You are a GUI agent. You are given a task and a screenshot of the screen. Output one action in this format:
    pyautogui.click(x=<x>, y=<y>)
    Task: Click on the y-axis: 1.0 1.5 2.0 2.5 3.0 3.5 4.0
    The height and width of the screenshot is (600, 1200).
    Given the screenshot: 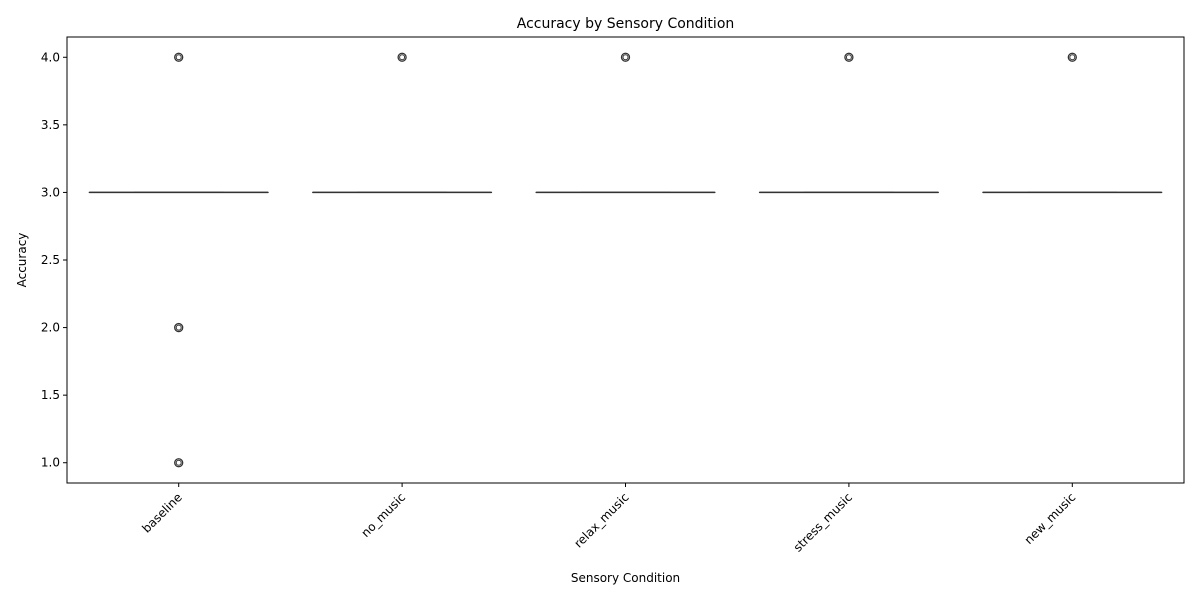 What is the action you would take?
    pyautogui.click(x=54, y=260)
    